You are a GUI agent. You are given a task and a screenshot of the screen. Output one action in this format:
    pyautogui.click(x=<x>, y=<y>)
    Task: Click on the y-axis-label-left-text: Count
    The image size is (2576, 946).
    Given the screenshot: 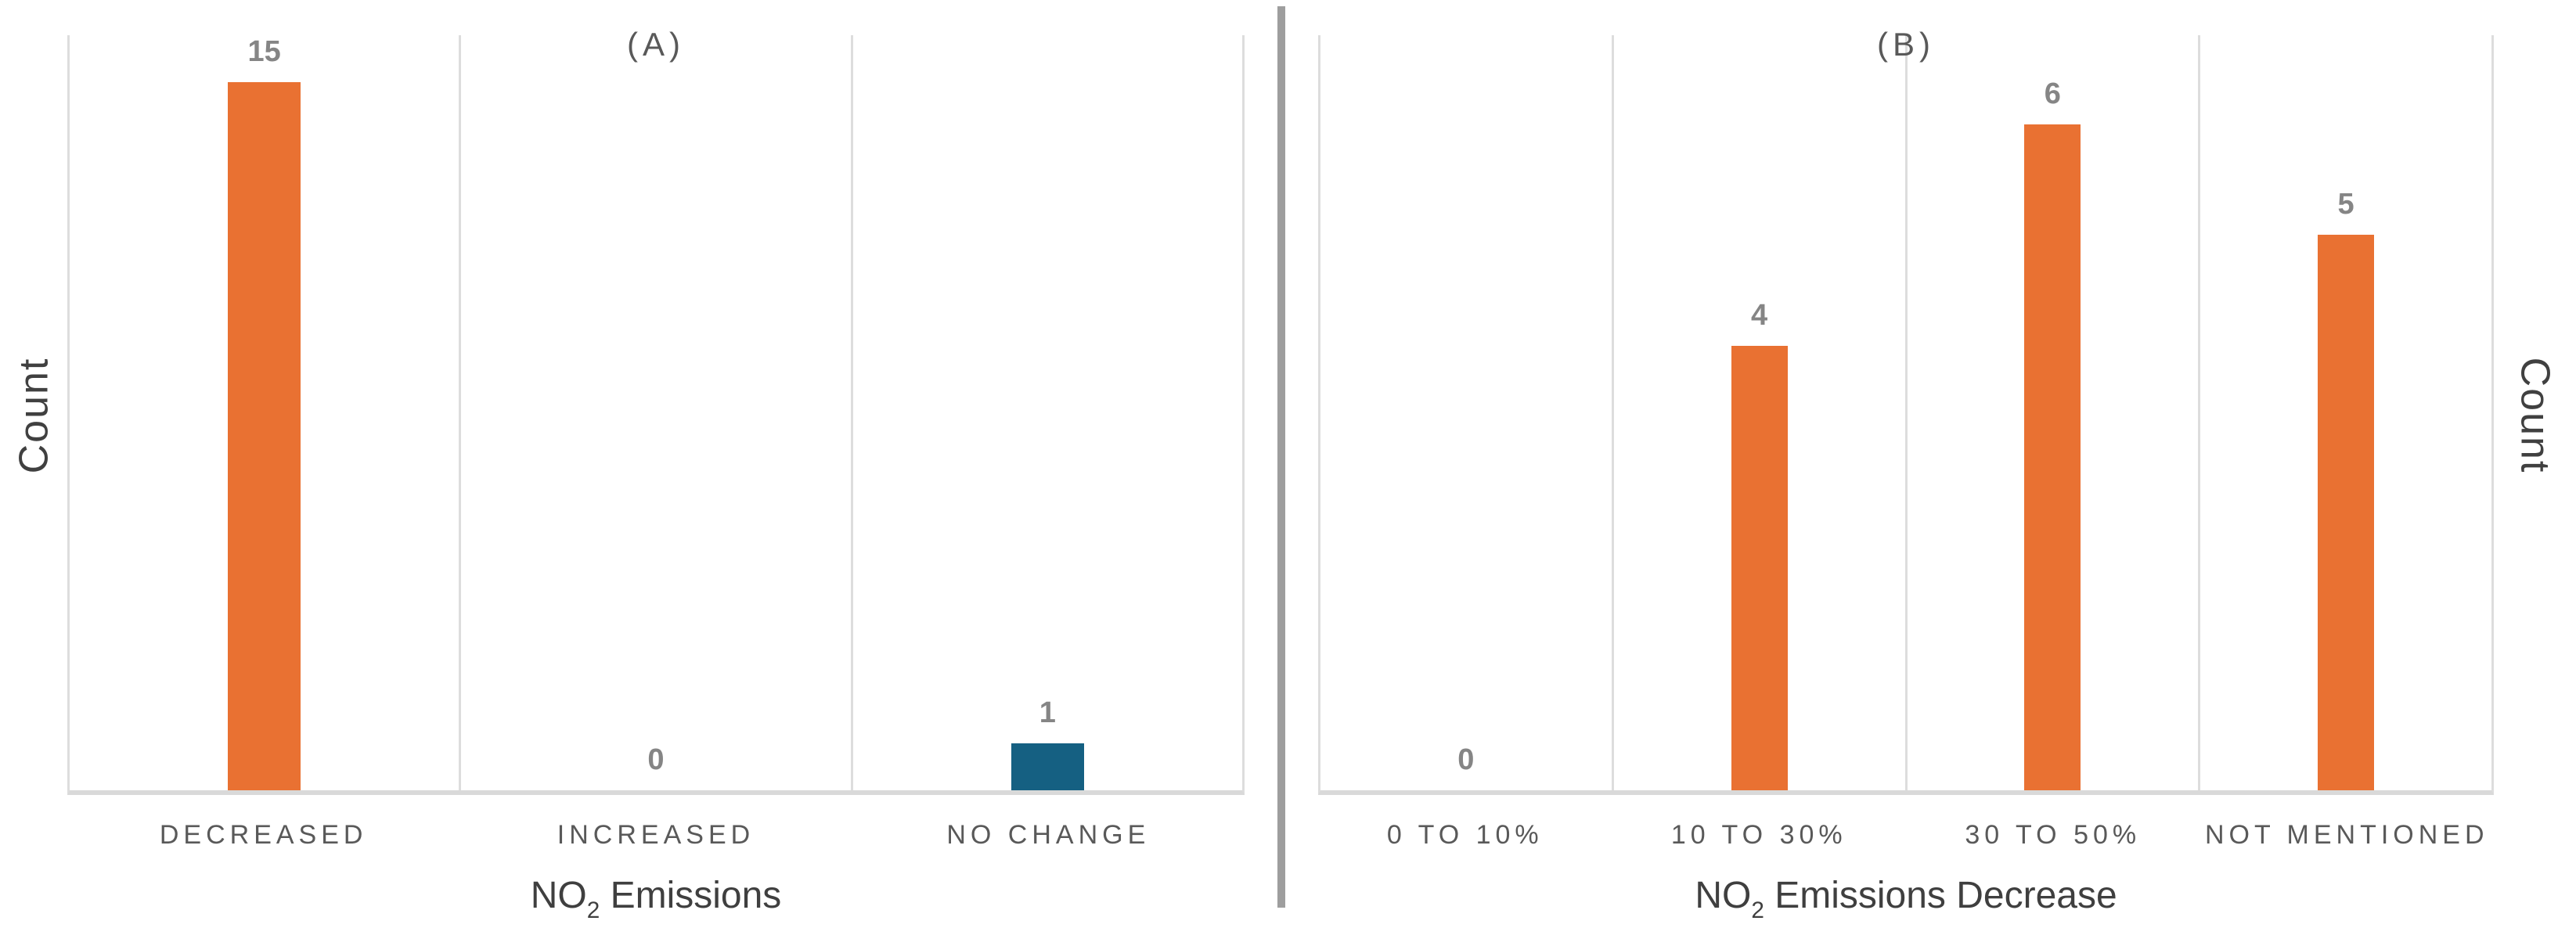 What is the action you would take?
    pyautogui.click(x=34, y=415)
    